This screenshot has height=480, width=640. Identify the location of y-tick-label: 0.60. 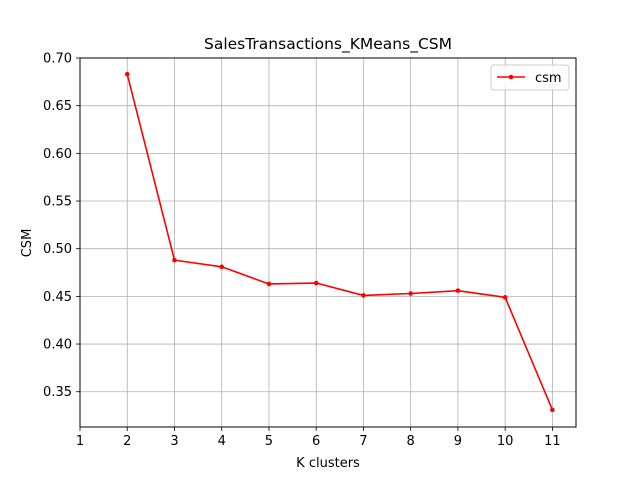
(57, 154).